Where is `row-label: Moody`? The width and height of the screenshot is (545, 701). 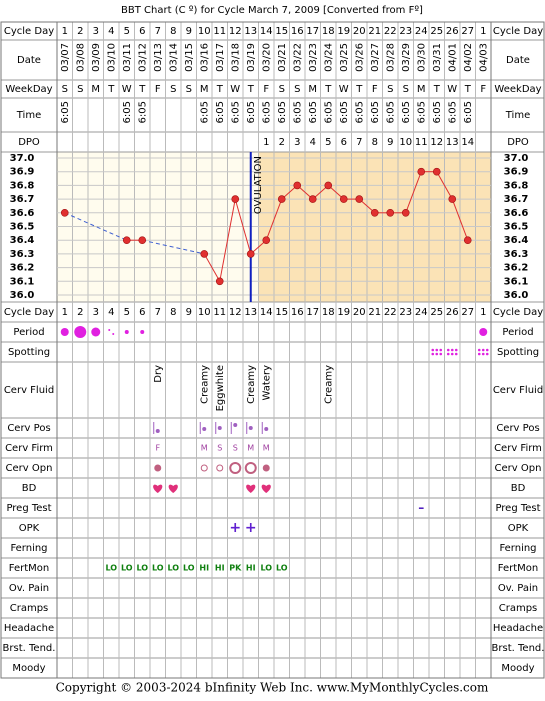
row-label: Moody is located at coordinates (28, 668).